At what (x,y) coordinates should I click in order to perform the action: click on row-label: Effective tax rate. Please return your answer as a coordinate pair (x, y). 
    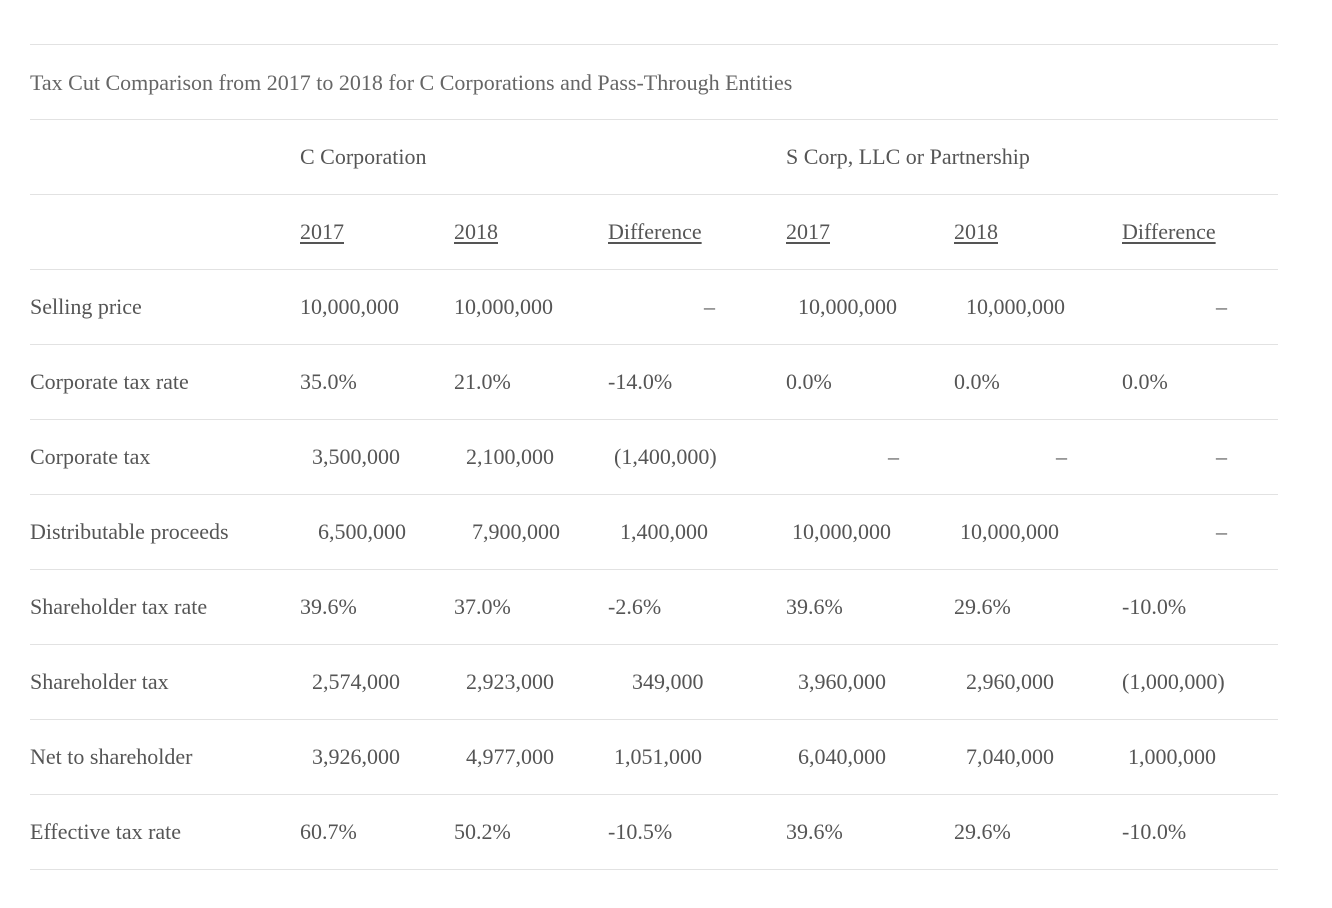
    Looking at the image, I should click on (106, 831).